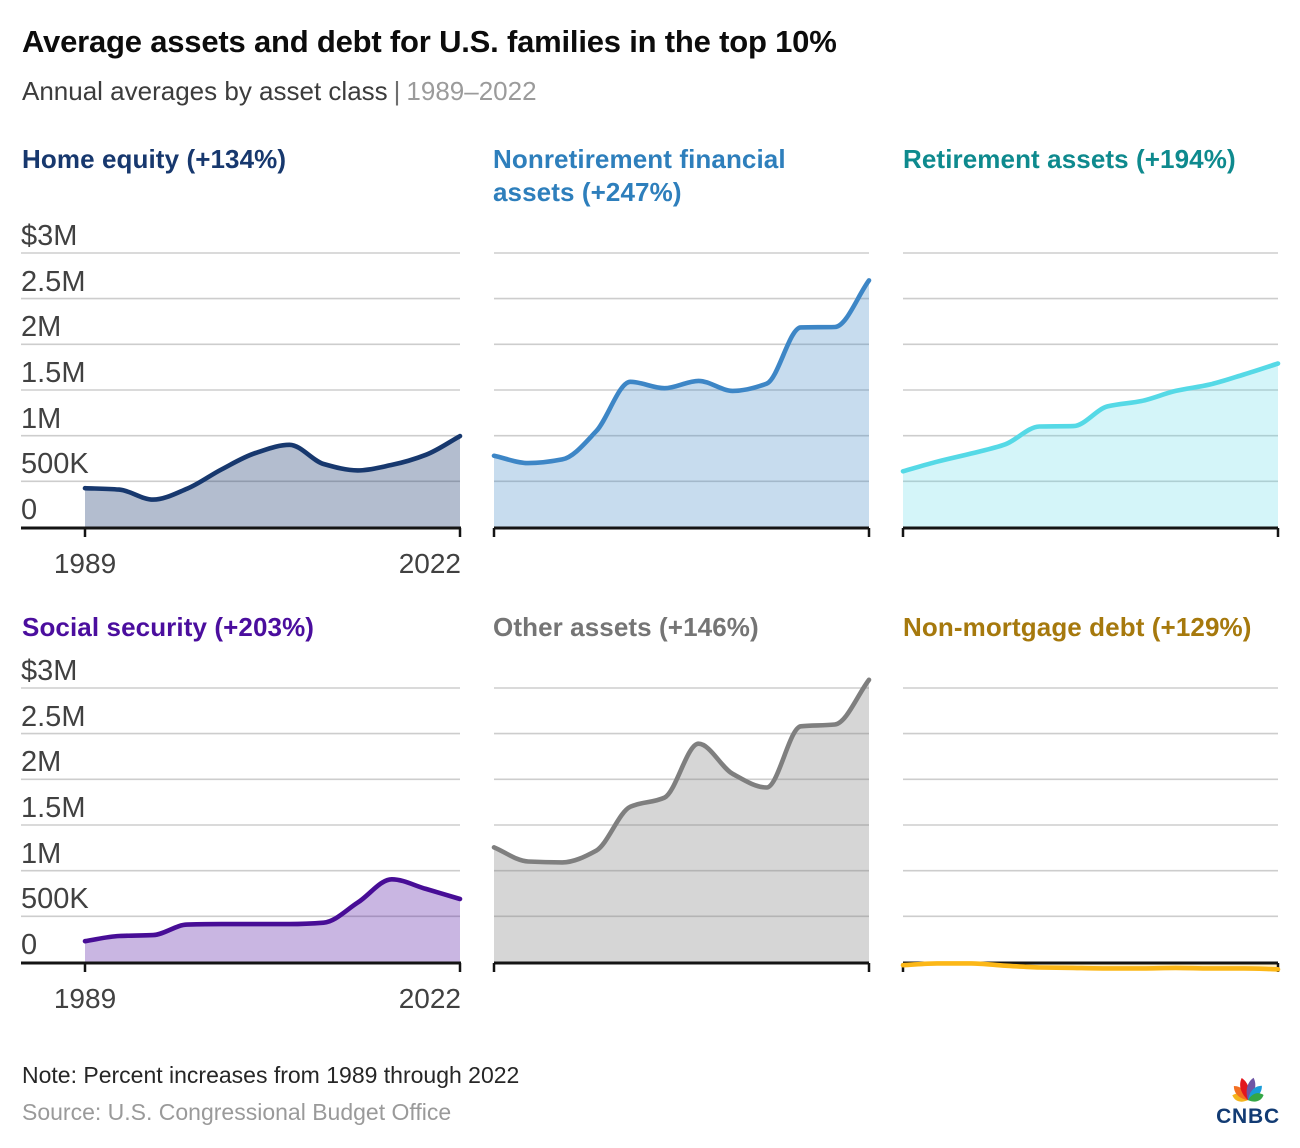  Describe the element at coordinates (168, 627) in the screenshot. I see `chart-title-social-security: Social security (+203%)` at that location.